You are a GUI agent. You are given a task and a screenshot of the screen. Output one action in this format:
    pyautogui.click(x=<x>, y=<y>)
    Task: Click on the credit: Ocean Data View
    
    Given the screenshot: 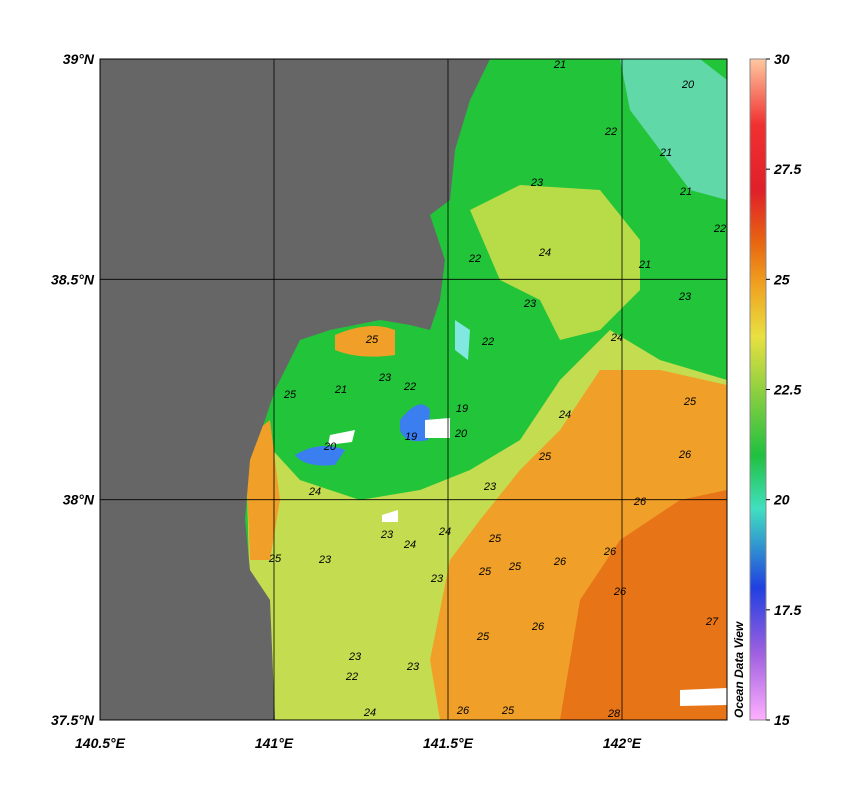 What is the action you would take?
    pyautogui.click(x=739, y=669)
    